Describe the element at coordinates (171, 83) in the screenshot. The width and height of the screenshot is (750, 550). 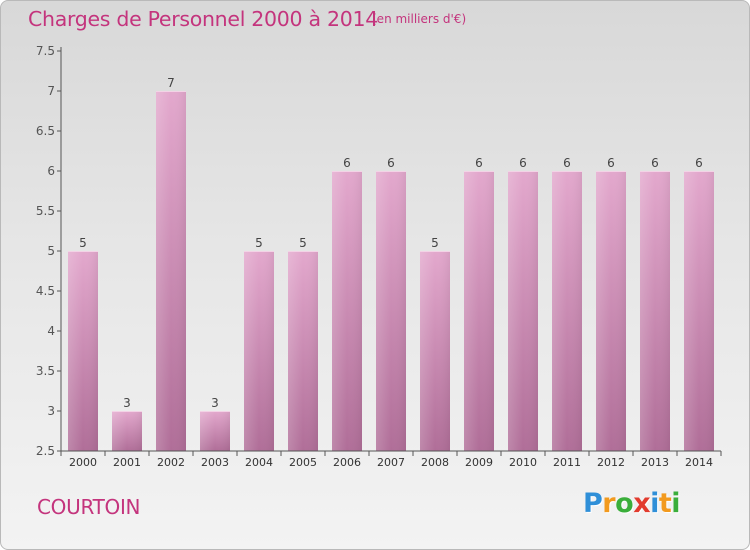
I see `bar-value-label: 7` at that location.